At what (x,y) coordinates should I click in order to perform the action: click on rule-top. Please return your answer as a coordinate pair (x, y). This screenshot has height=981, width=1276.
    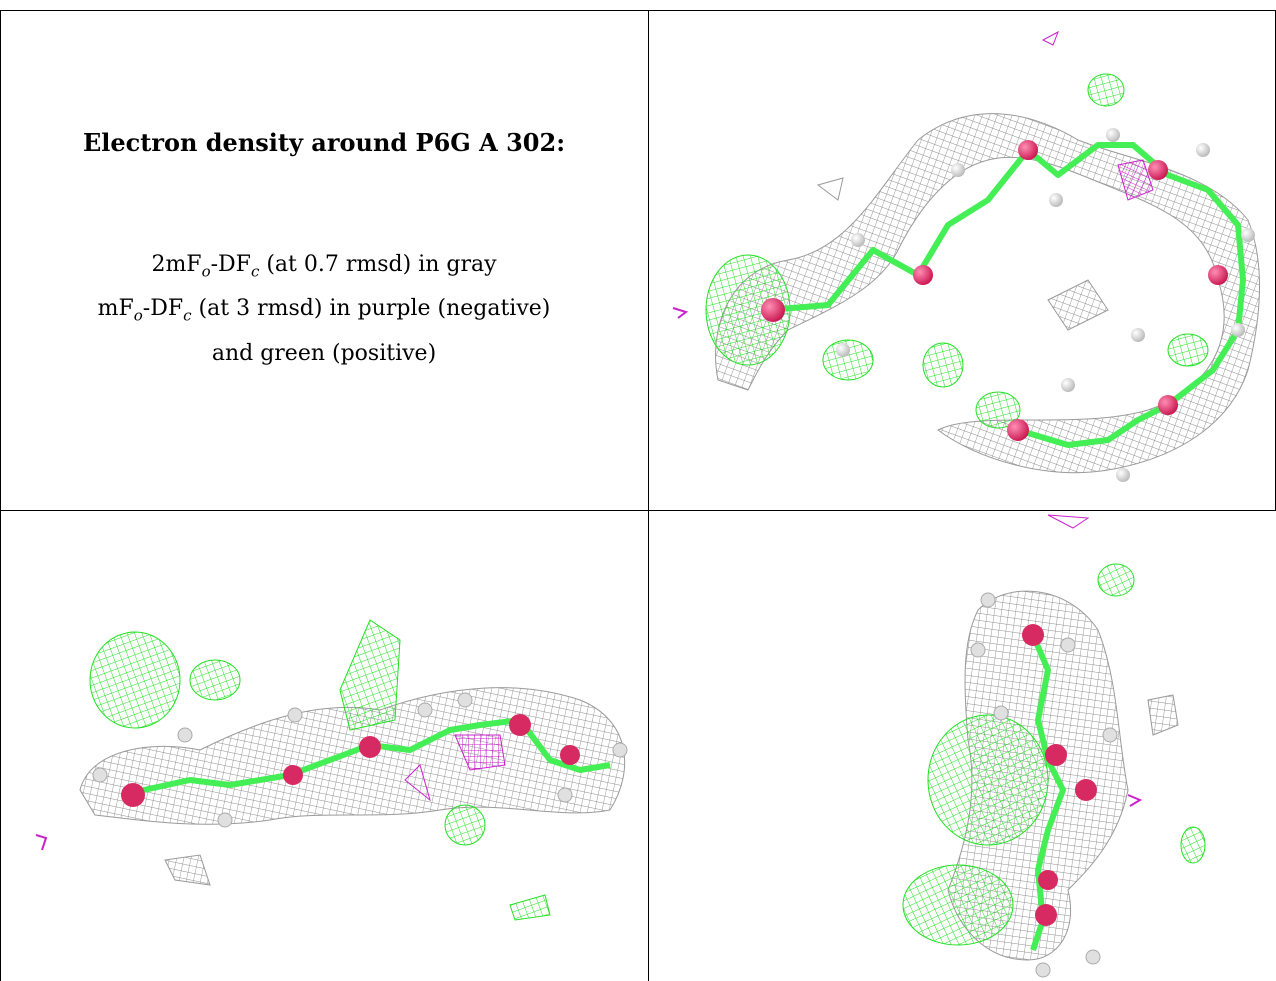
    Looking at the image, I should click on (638, 10).